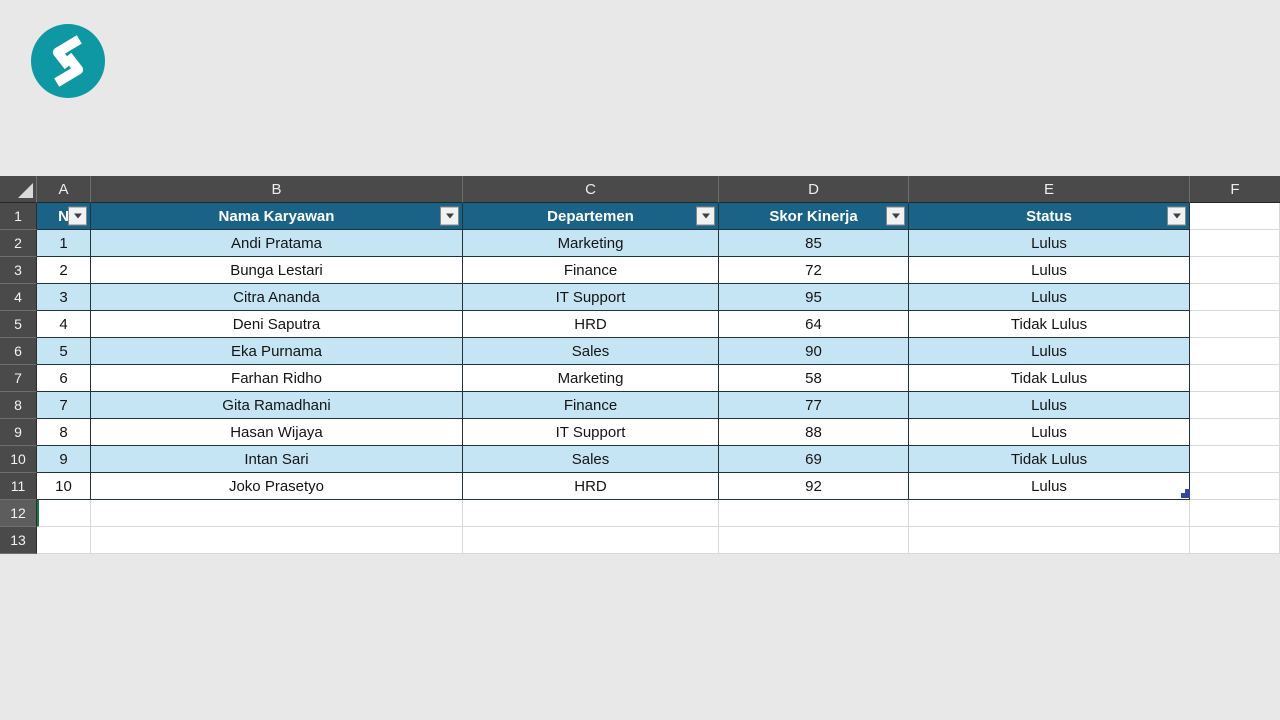 This screenshot has height=720, width=1280. Describe the element at coordinates (1049, 351) in the screenshot. I see `cell-E6: Lulus` at that location.